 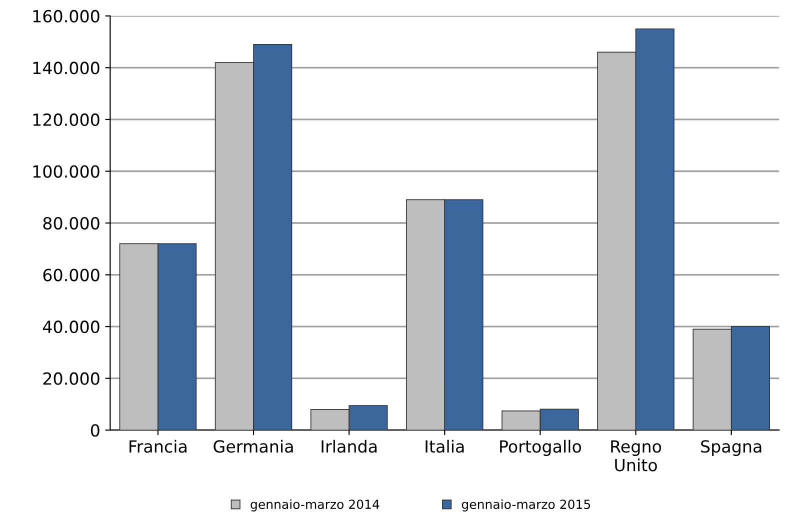 What do you see at coordinates (636, 456) in the screenshot?
I see `x-tick-label: Regno Unito` at bounding box center [636, 456].